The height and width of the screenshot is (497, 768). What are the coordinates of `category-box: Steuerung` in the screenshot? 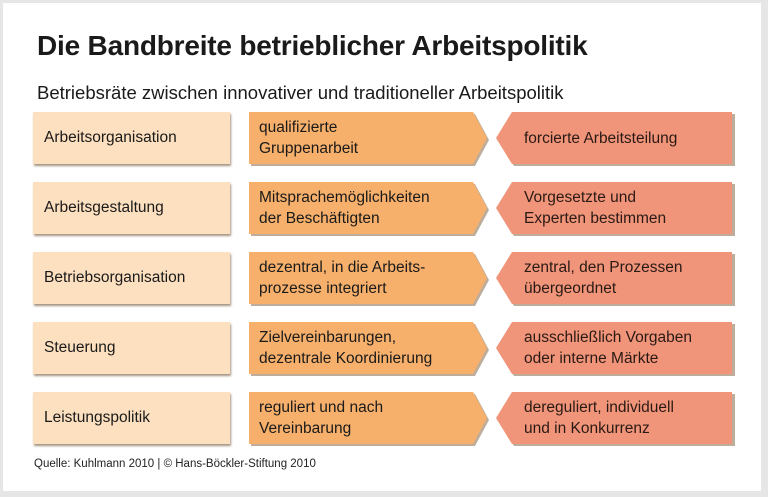 It's located at (131, 348).